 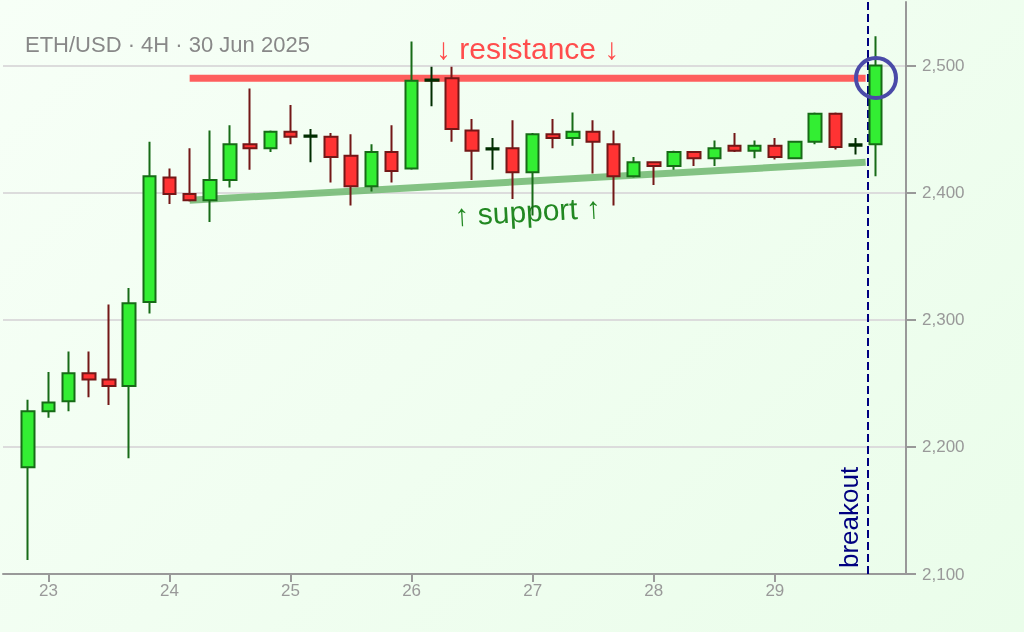 What do you see at coordinates (291, 590) in the screenshot?
I see `x-tick-label: 25` at bounding box center [291, 590].